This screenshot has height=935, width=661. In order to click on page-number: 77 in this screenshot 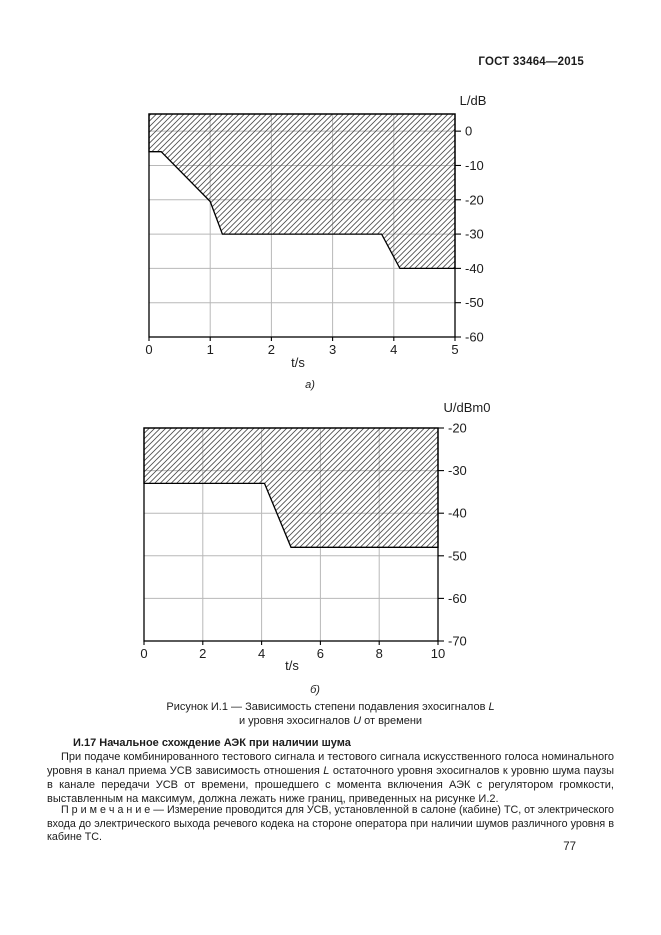, I will do `click(569, 847)`.